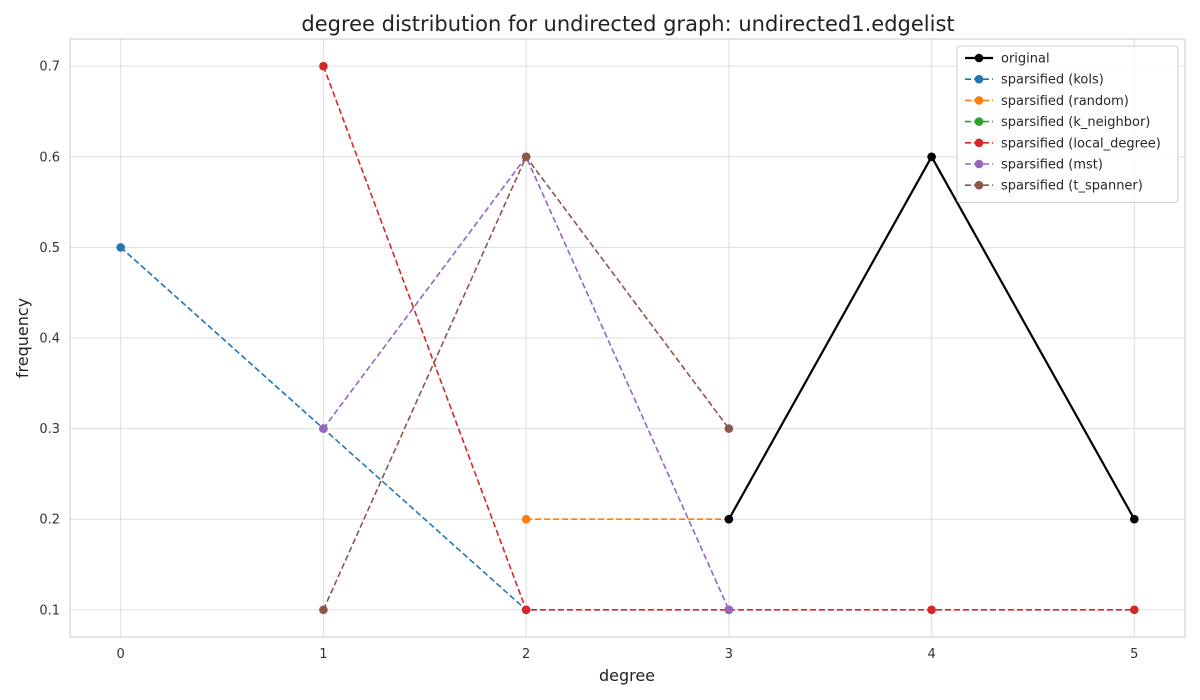  What do you see at coordinates (526, 654) in the screenshot?
I see `x-tick-label: 2` at bounding box center [526, 654].